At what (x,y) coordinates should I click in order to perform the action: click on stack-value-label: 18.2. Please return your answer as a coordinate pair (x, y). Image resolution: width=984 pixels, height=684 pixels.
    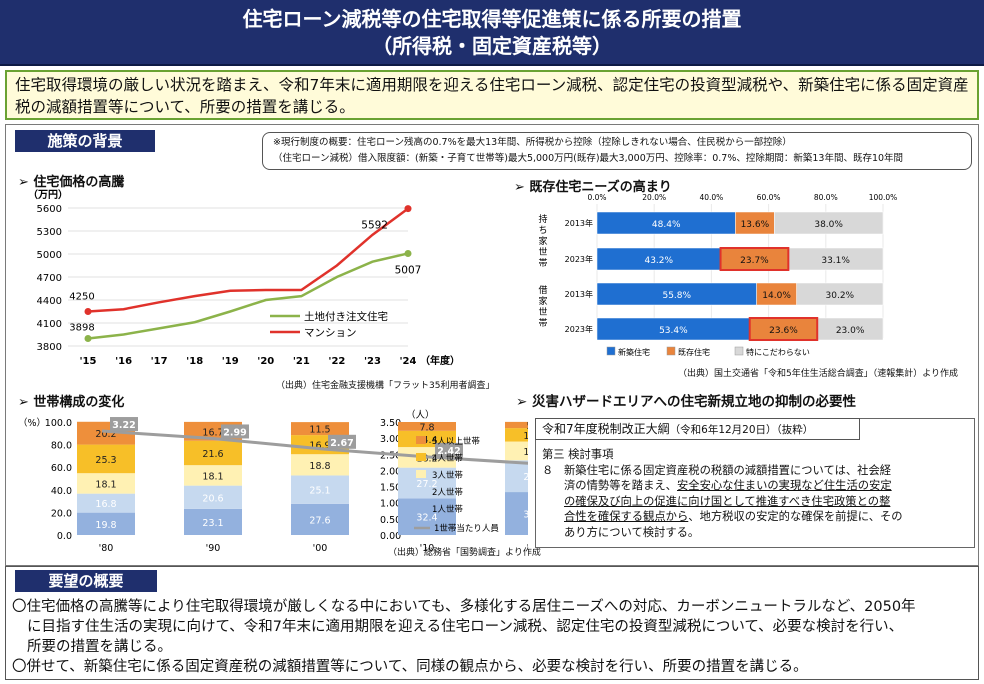
    Looking at the image, I should click on (426, 458).